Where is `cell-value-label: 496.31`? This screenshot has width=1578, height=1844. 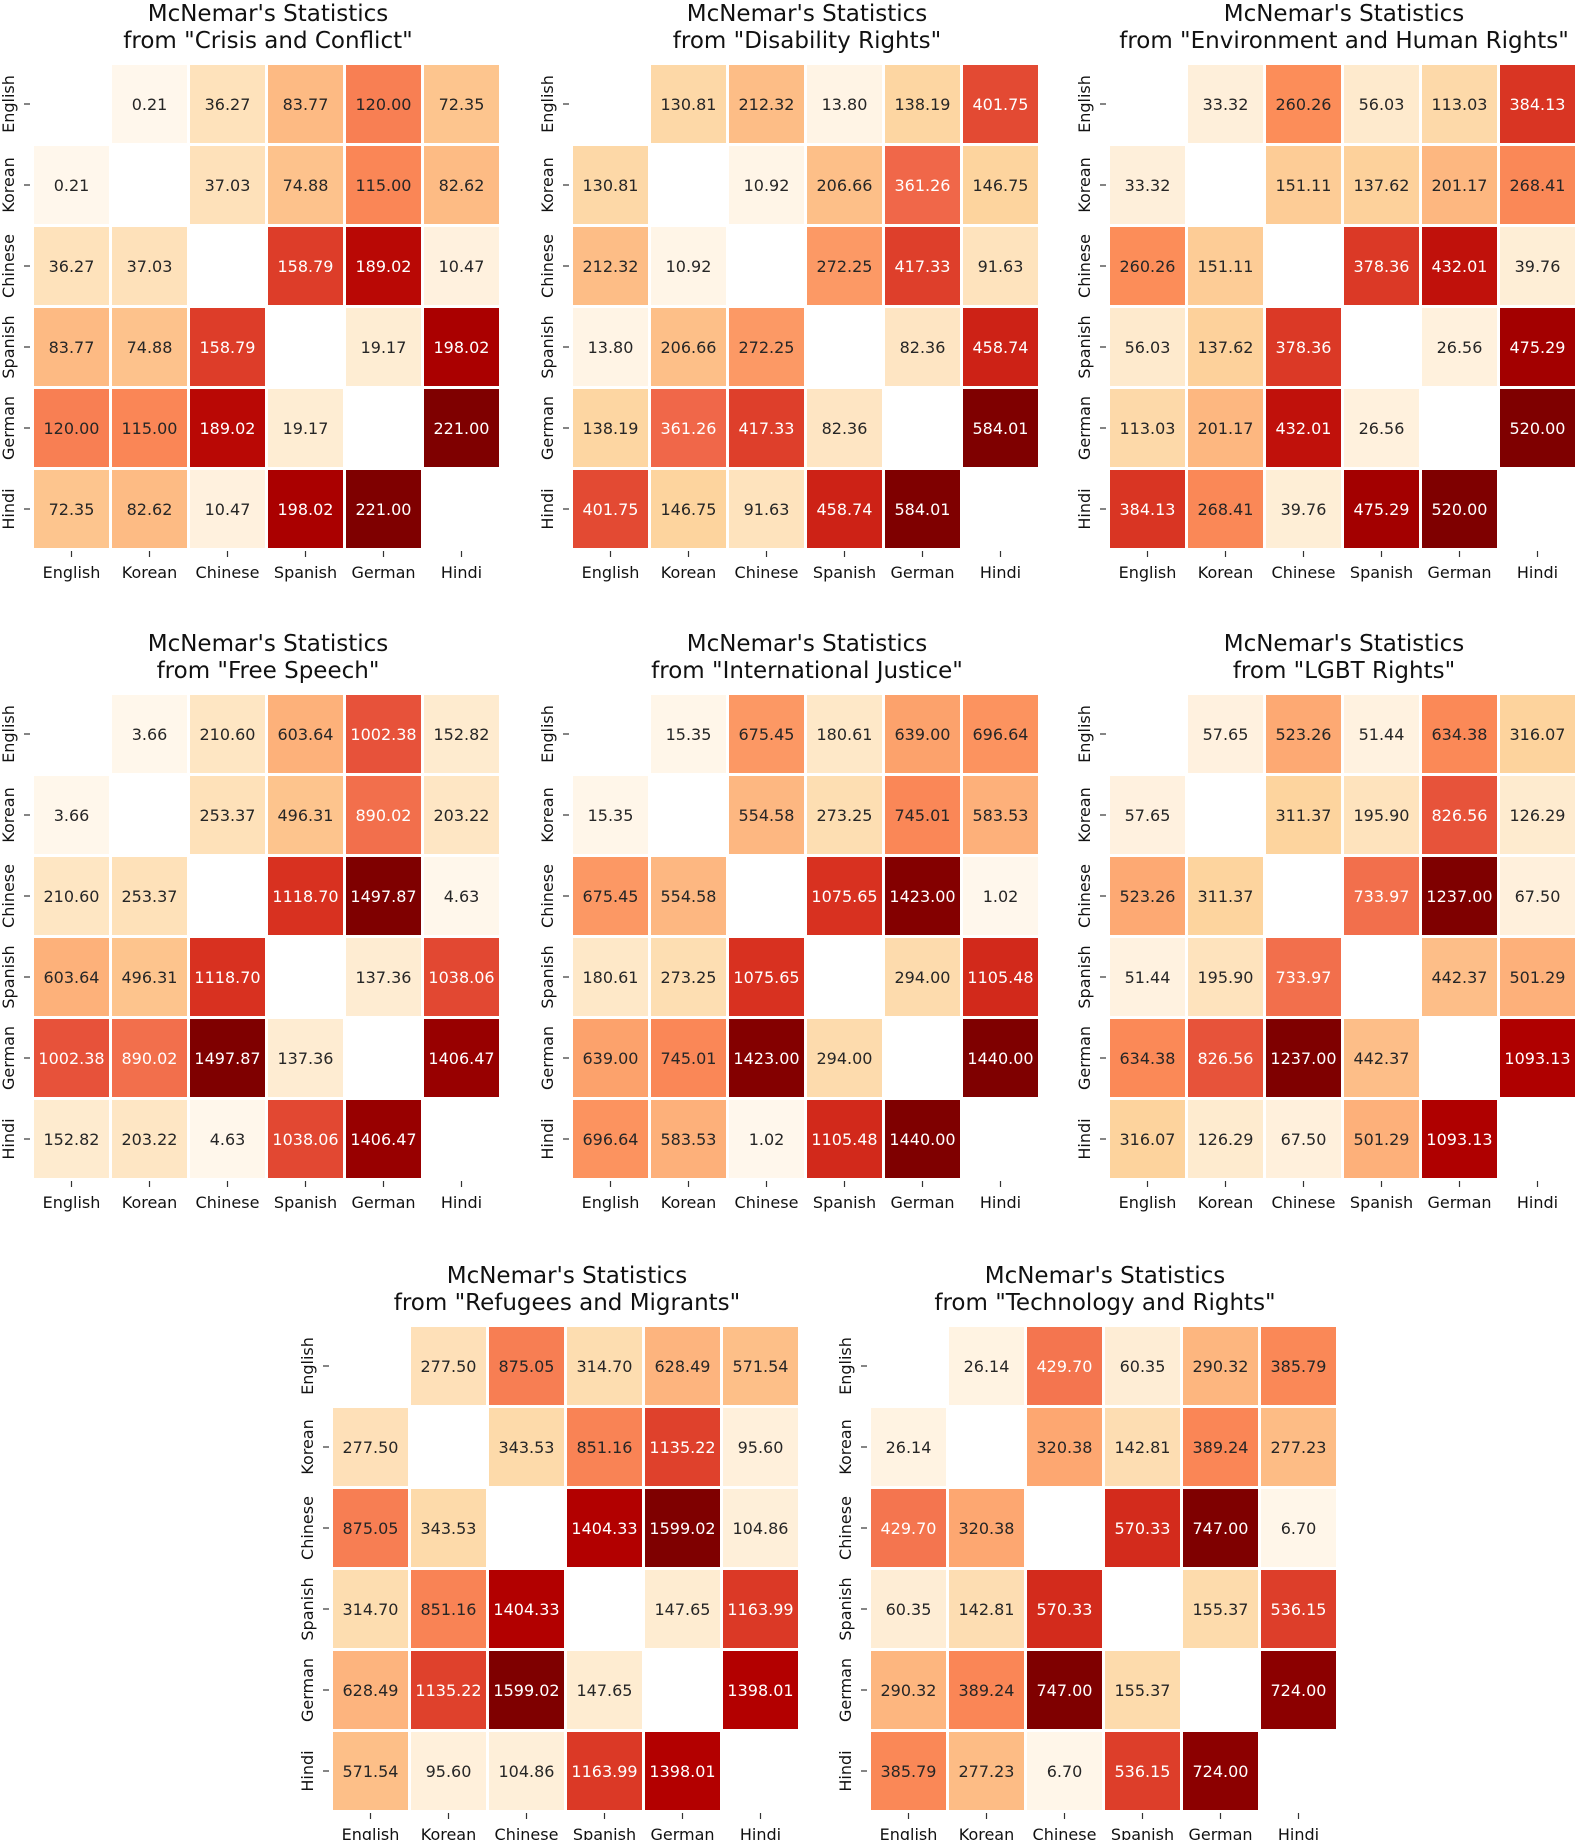
cell-value-label: 496.31 is located at coordinates (150, 977).